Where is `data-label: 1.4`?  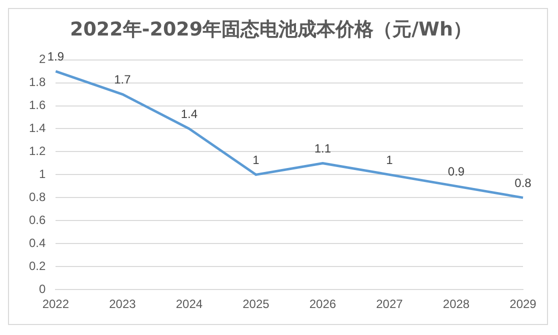
data-label: 1.4 is located at coordinates (189, 114).